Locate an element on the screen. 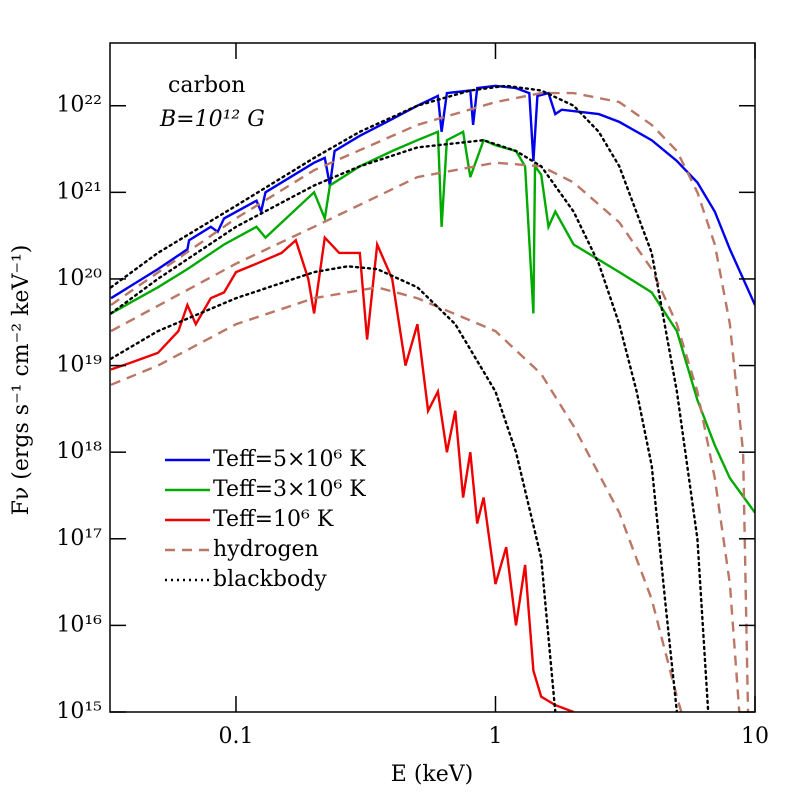 The image size is (797, 801). y-tick-label: 10²² is located at coordinates (79, 105).